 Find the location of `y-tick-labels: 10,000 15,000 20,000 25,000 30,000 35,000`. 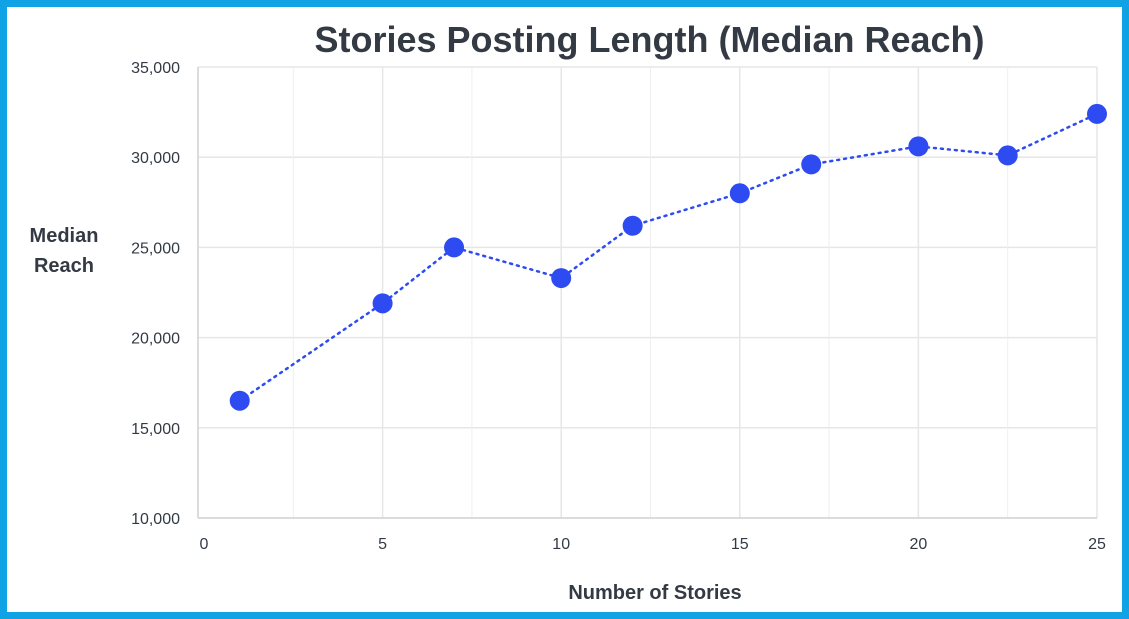

y-tick-labels: 10,000 15,000 20,000 25,000 30,000 35,000 is located at coordinates (155, 294).